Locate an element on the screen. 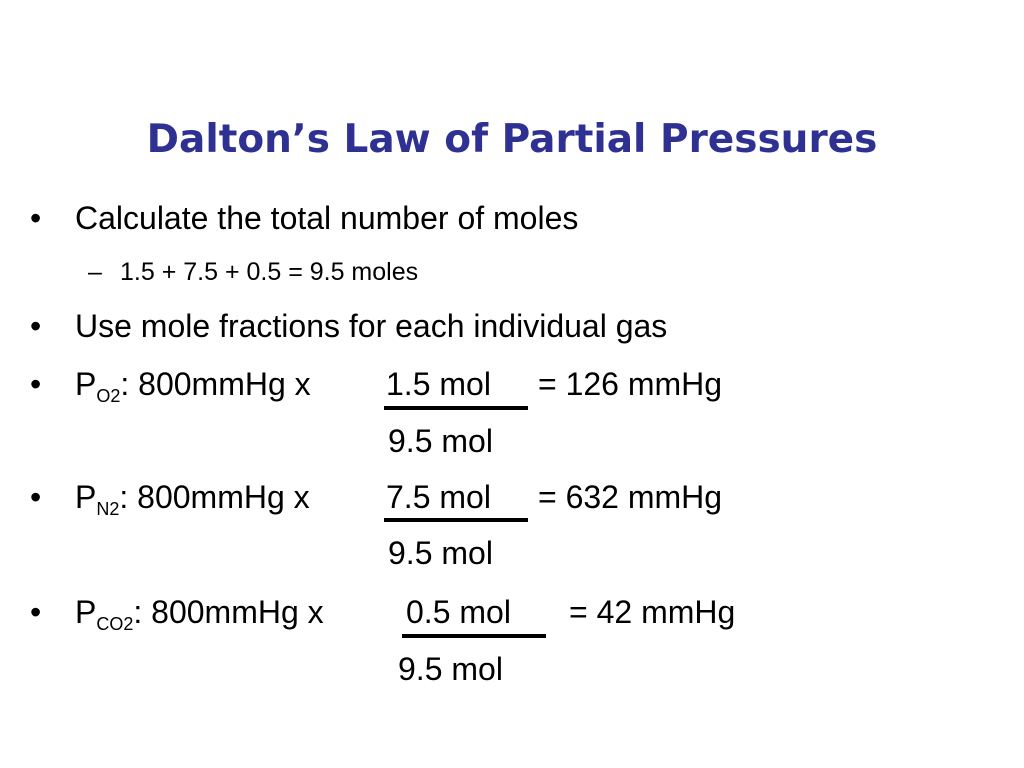 The height and width of the screenshot is (768, 1024). equation-co2-numerator: 0.5 mol is located at coordinates (458, 612).